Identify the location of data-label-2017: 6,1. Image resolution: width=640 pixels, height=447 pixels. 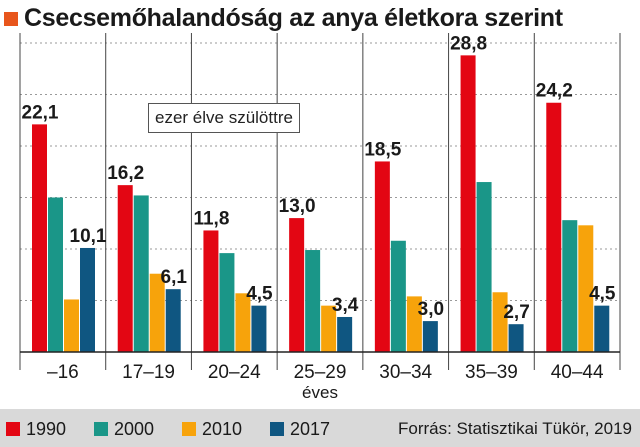
(174, 277).